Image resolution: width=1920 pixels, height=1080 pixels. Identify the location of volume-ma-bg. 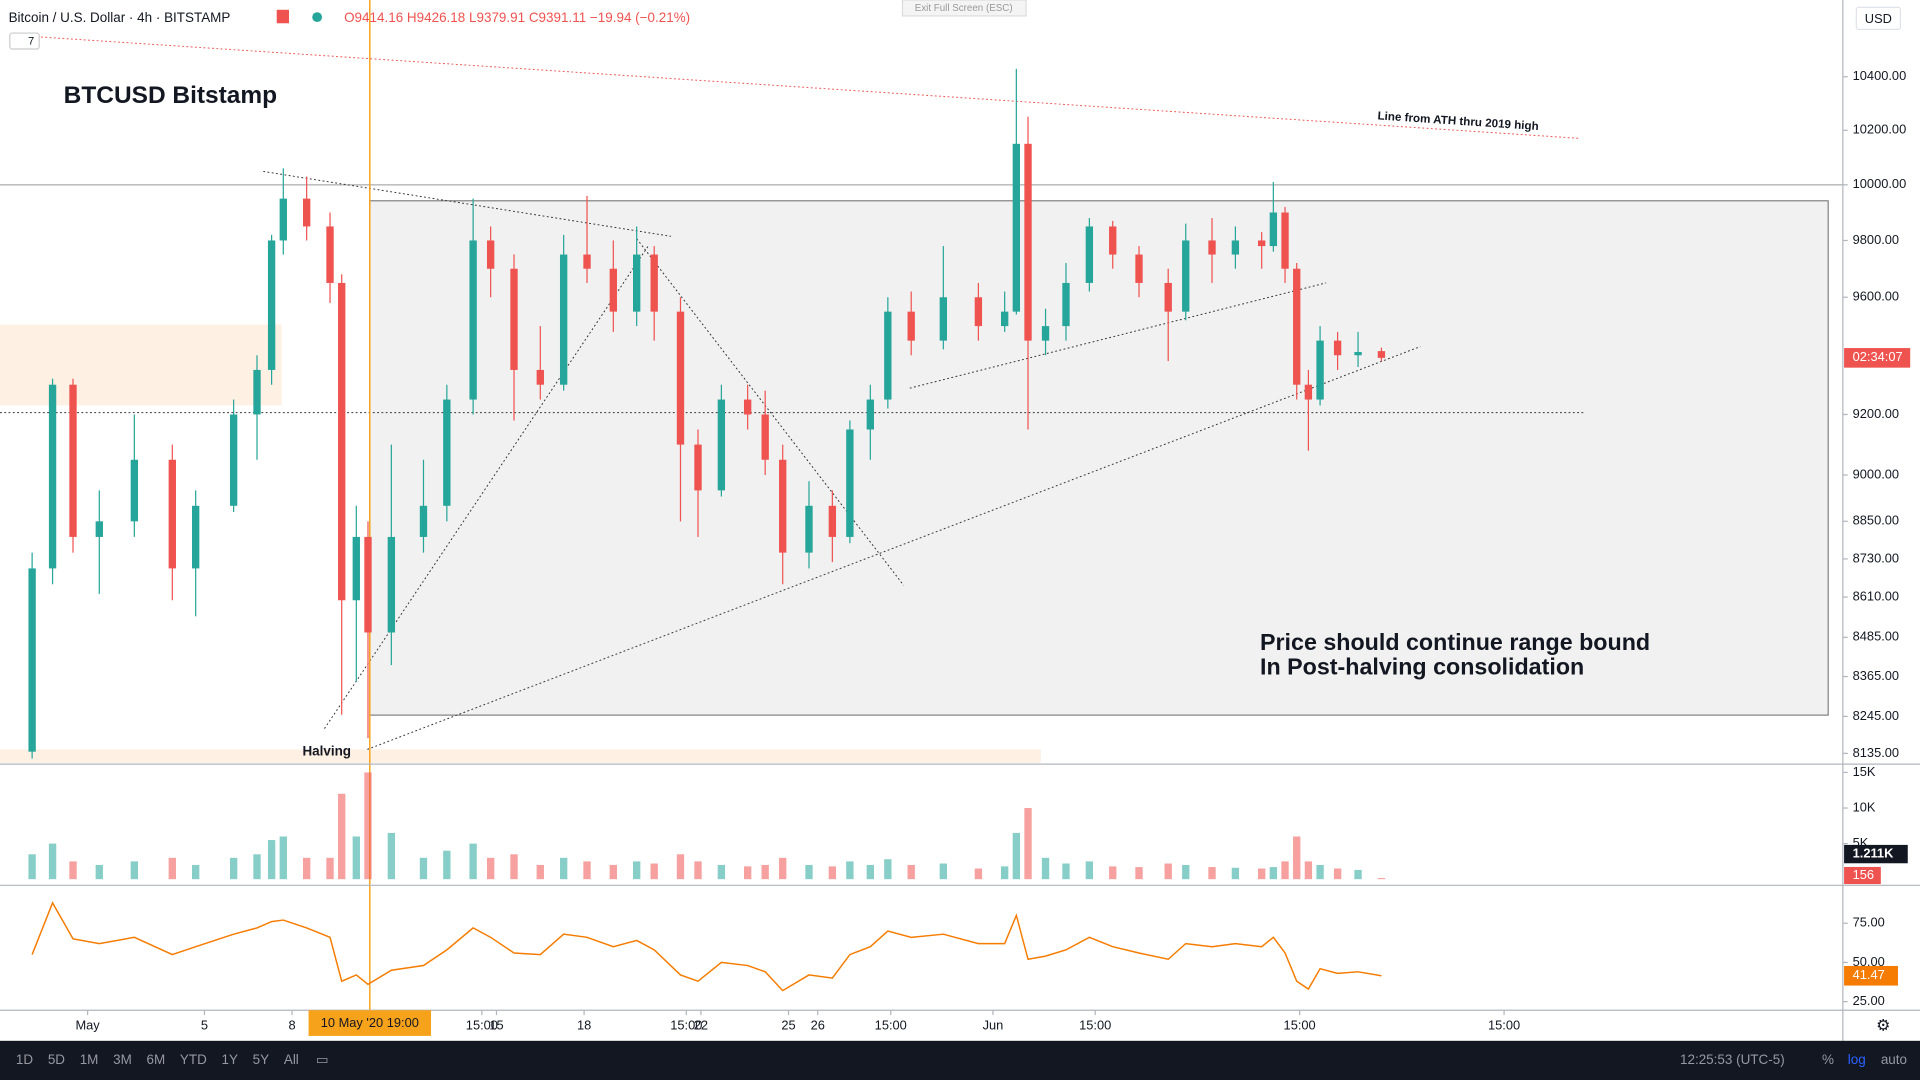
(1876, 854).